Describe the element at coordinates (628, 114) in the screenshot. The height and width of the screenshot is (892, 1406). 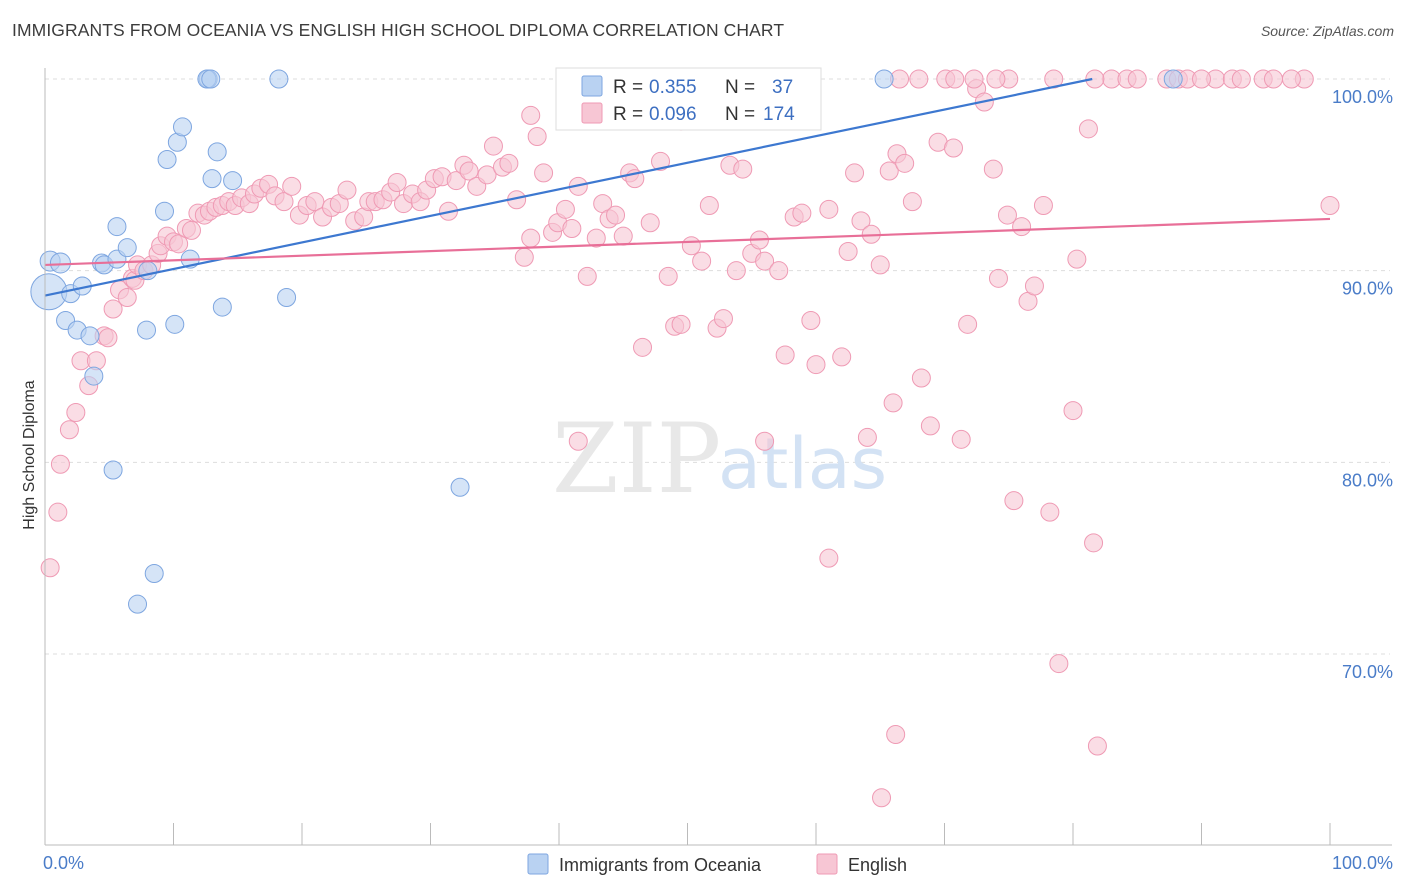
I see `stats-r-label-english: R =` at that location.